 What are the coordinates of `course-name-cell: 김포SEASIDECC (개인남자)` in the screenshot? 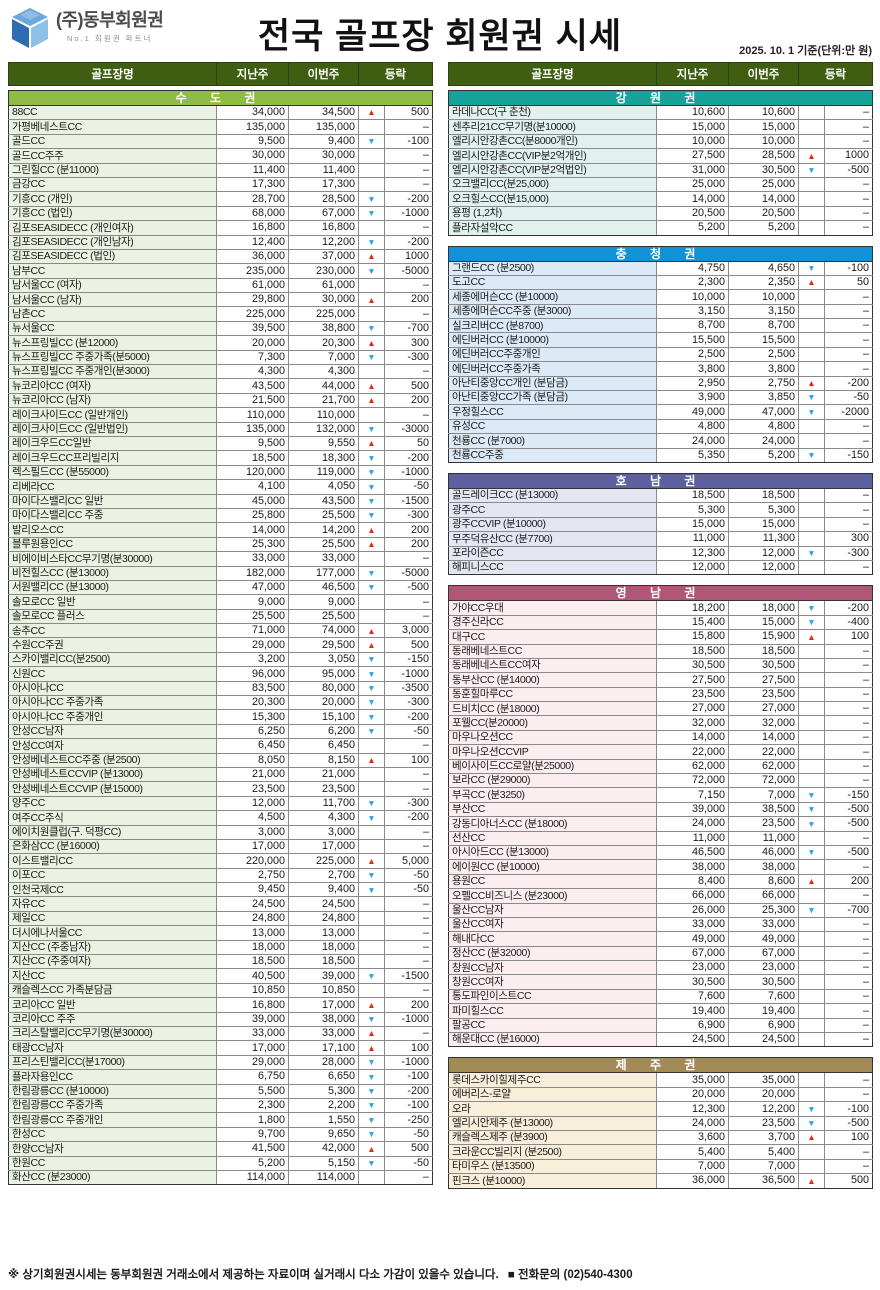 It's located at (112, 242).